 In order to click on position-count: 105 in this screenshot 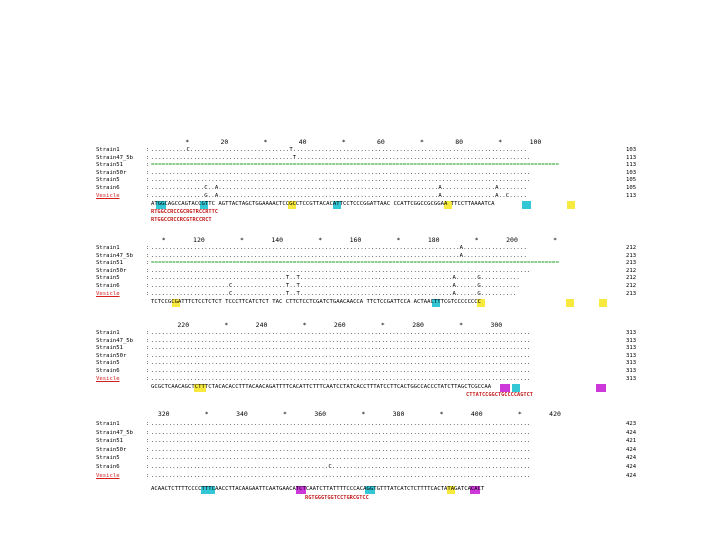, I will do `click(631, 180)`.